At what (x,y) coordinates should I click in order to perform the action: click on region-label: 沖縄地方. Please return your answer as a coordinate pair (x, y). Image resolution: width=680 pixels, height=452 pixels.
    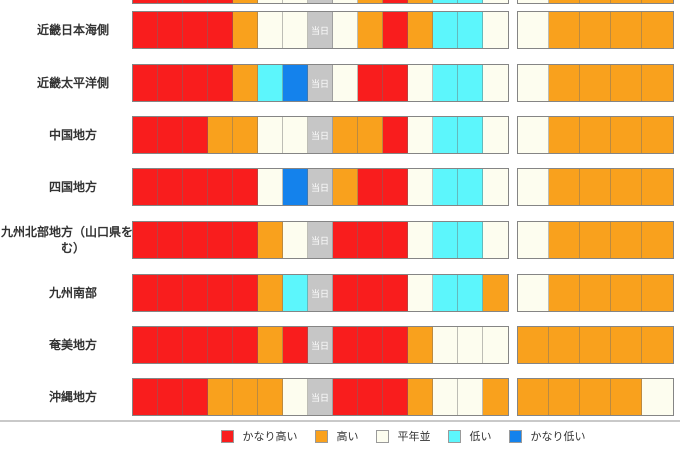
    Looking at the image, I should click on (72, 396).